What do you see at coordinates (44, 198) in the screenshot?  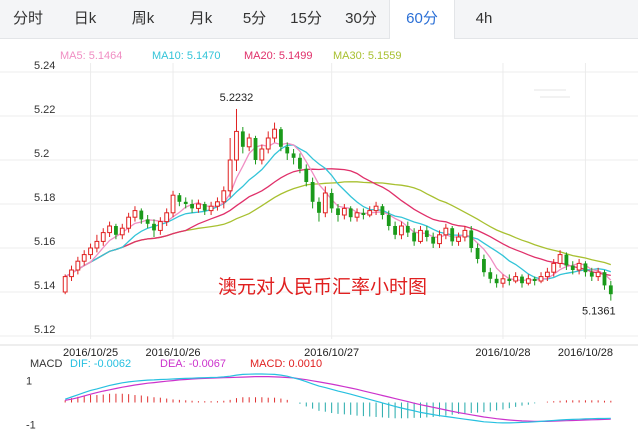 I see `y-tick-label: 5.18` at bounding box center [44, 198].